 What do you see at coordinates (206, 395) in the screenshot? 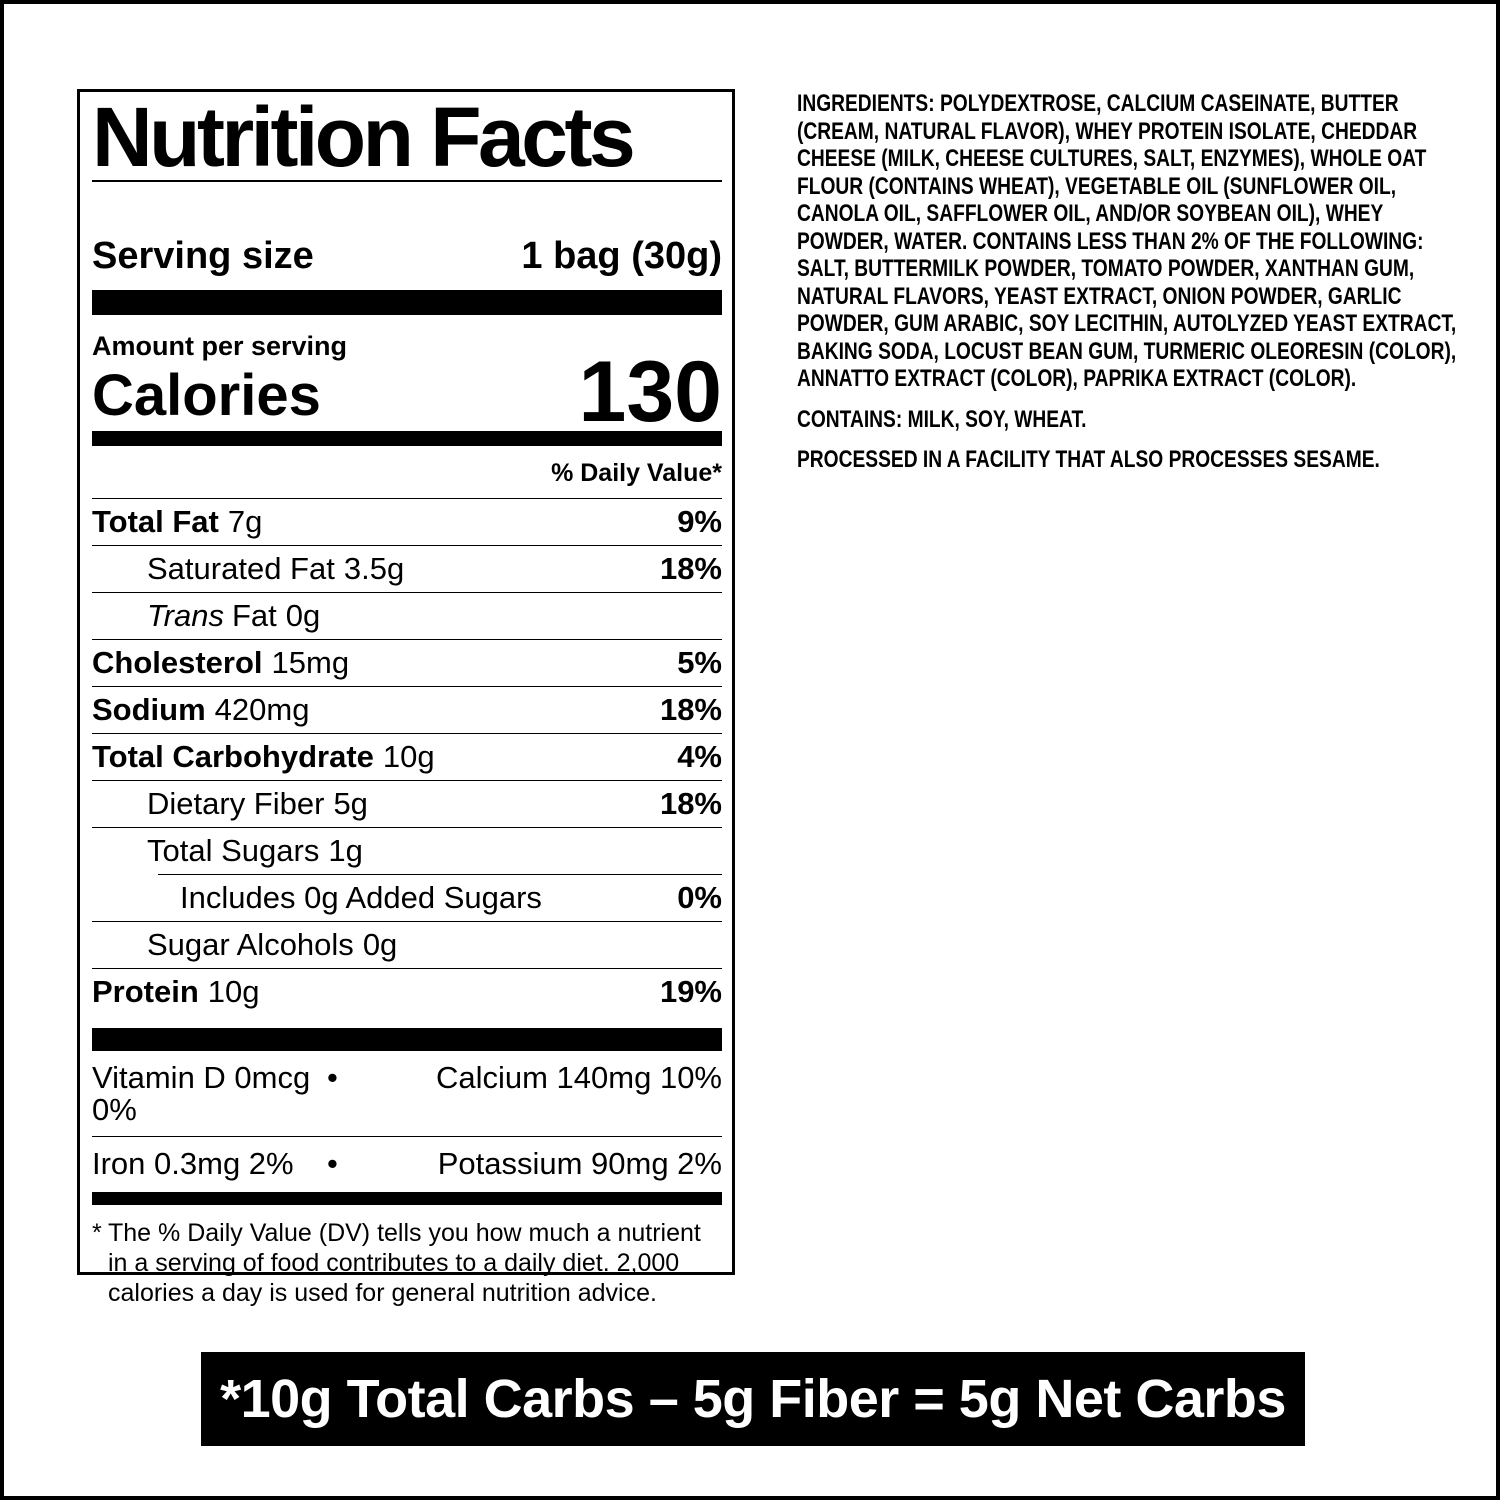
I see `calories-label: Calories` at bounding box center [206, 395].